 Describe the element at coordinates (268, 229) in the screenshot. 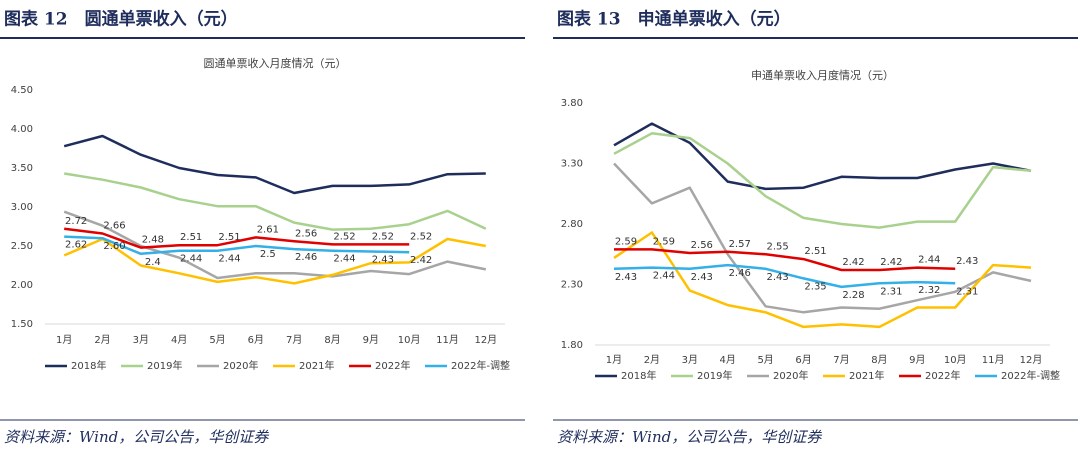

I see `data-label: 2.61` at that location.